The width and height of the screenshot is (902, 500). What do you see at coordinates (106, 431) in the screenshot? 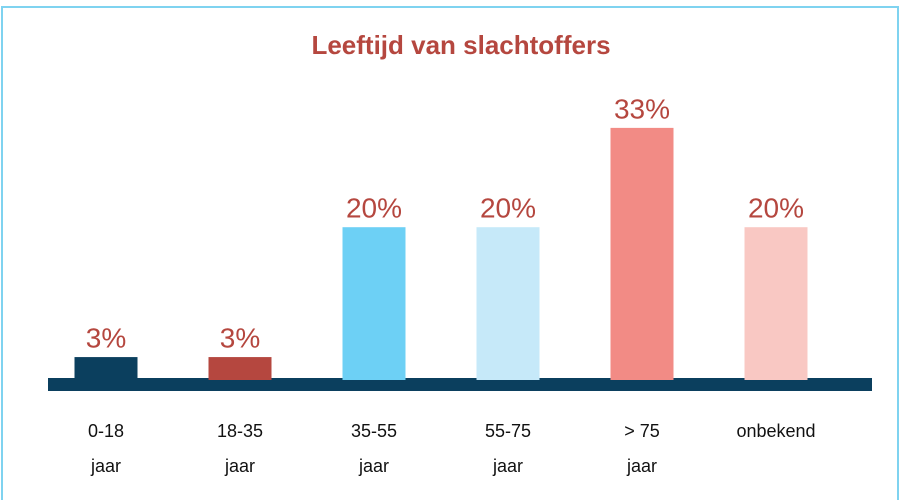
I see `x-tick-label: 0-18` at bounding box center [106, 431].